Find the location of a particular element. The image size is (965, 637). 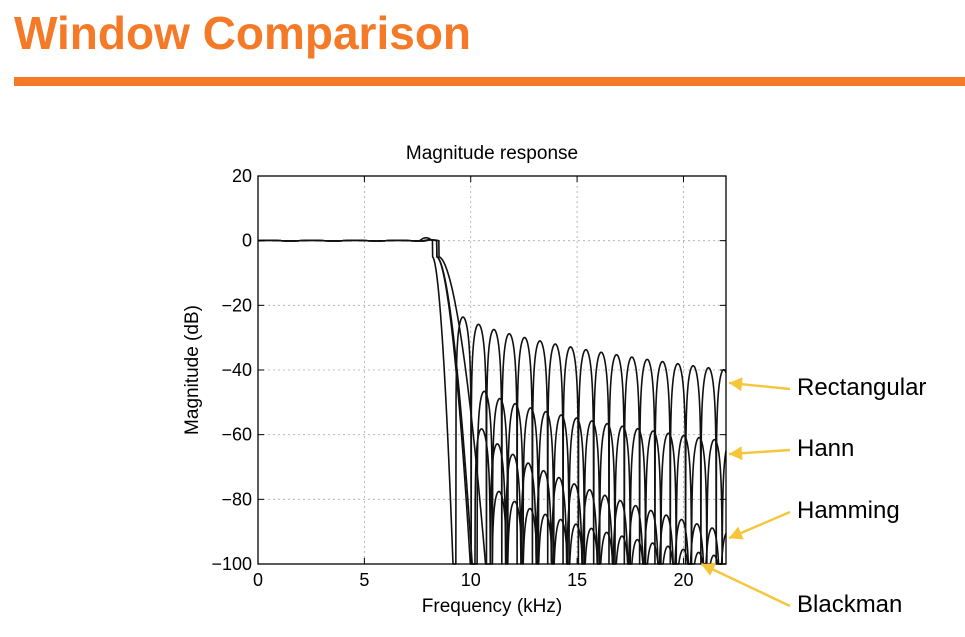

x-tick-label: 0 is located at coordinates (258, 580).